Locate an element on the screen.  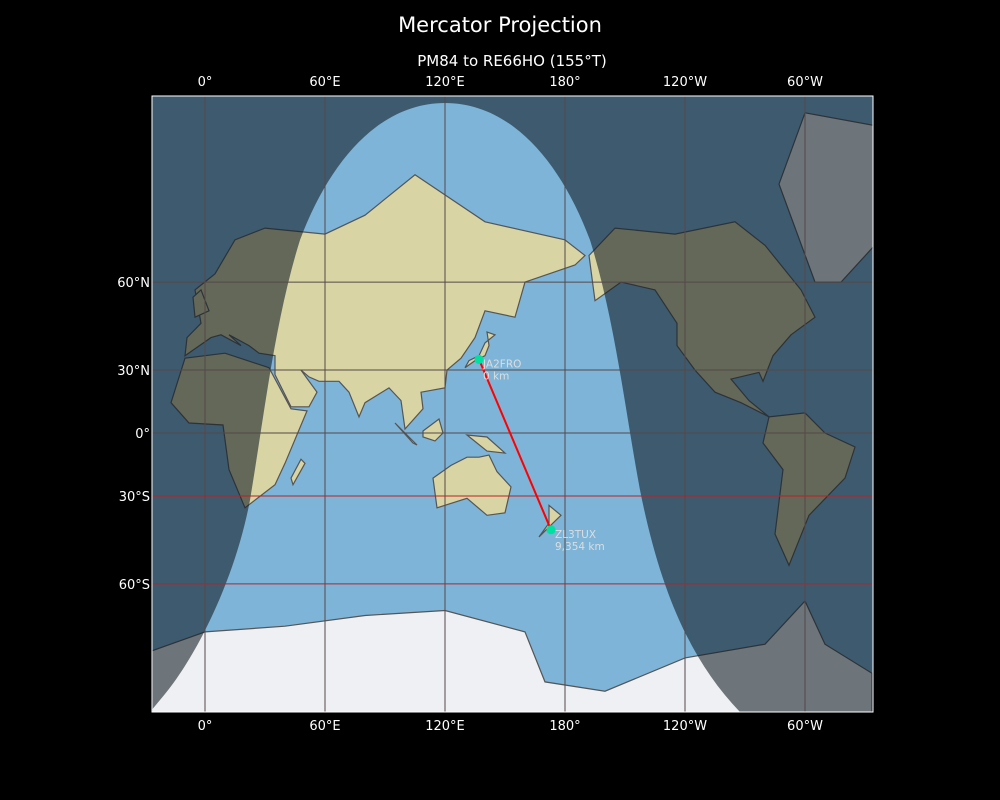
lon-tick-bottom: 180° is located at coordinates (564, 726).